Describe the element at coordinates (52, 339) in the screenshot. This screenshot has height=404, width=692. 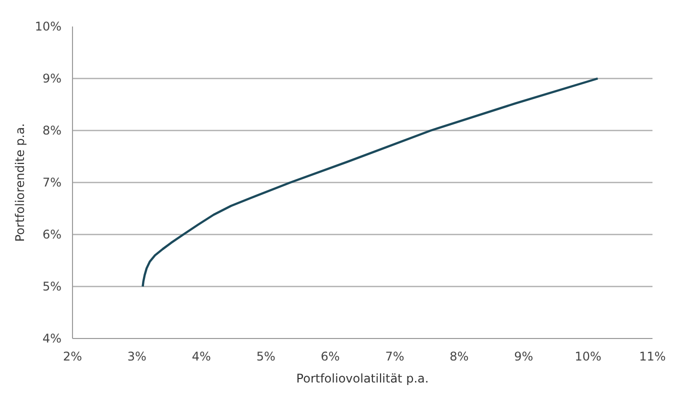
I see `y-tick-label: 4%` at that location.